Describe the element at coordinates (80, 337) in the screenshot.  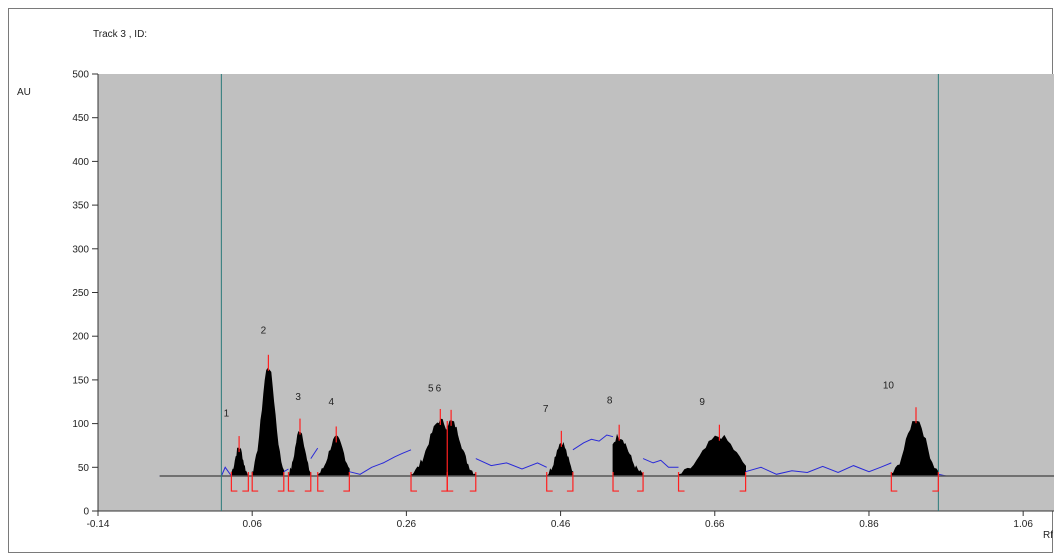
I see `y-tick-label: 200` at that location.